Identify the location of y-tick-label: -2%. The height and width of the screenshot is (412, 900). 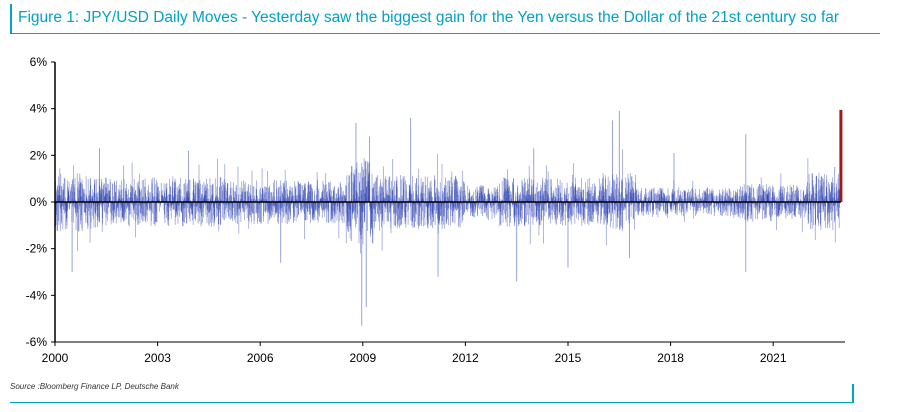
(37, 249).